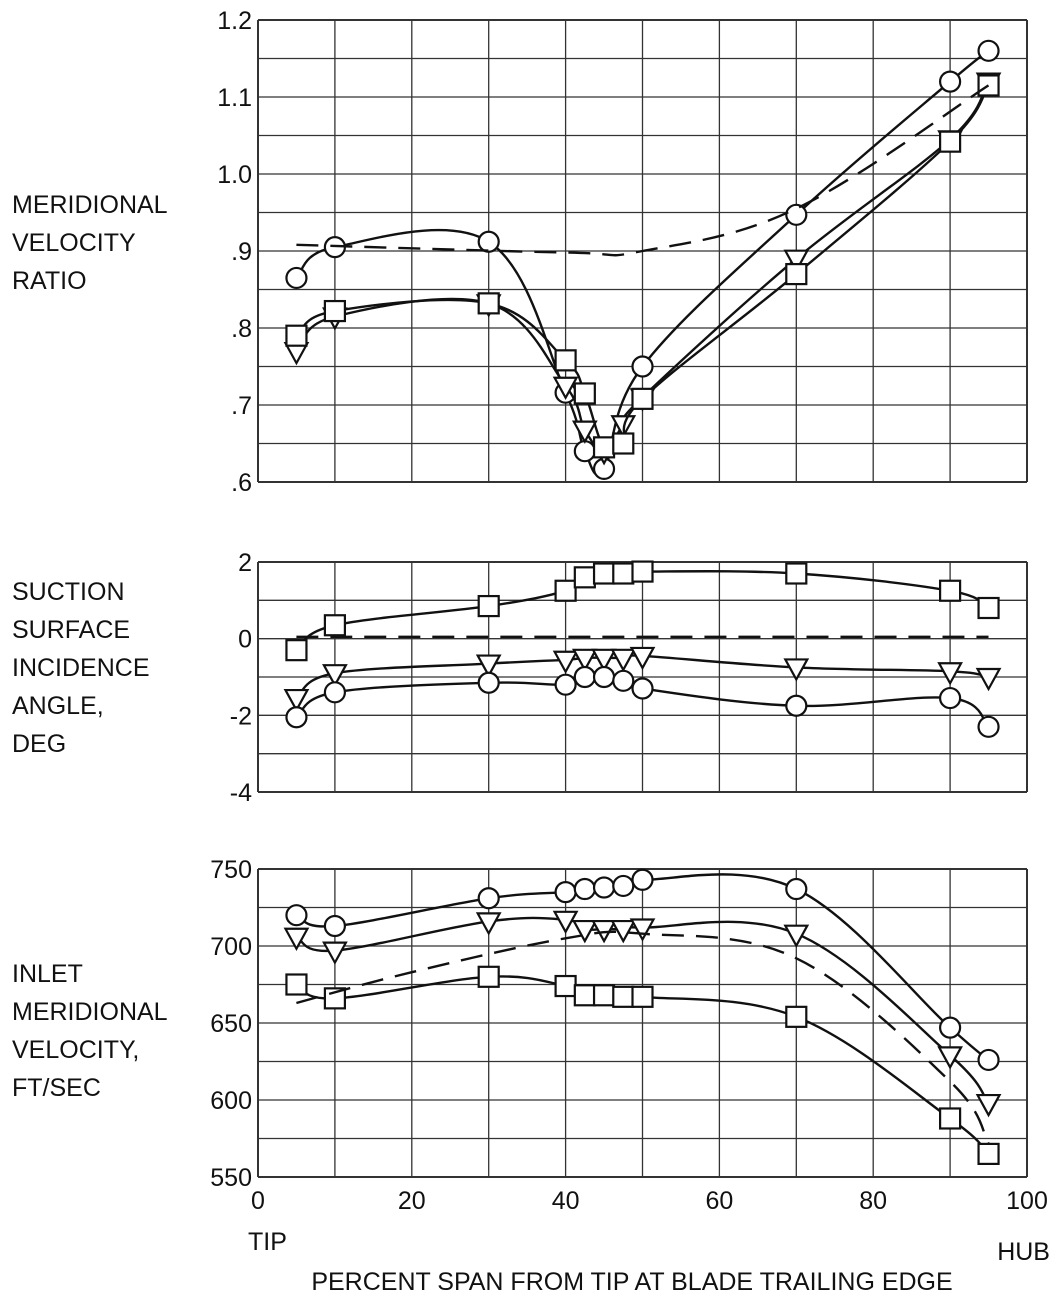 The height and width of the screenshot is (1302, 1057). I want to click on y-tick-label: .7, so click(241, 406).